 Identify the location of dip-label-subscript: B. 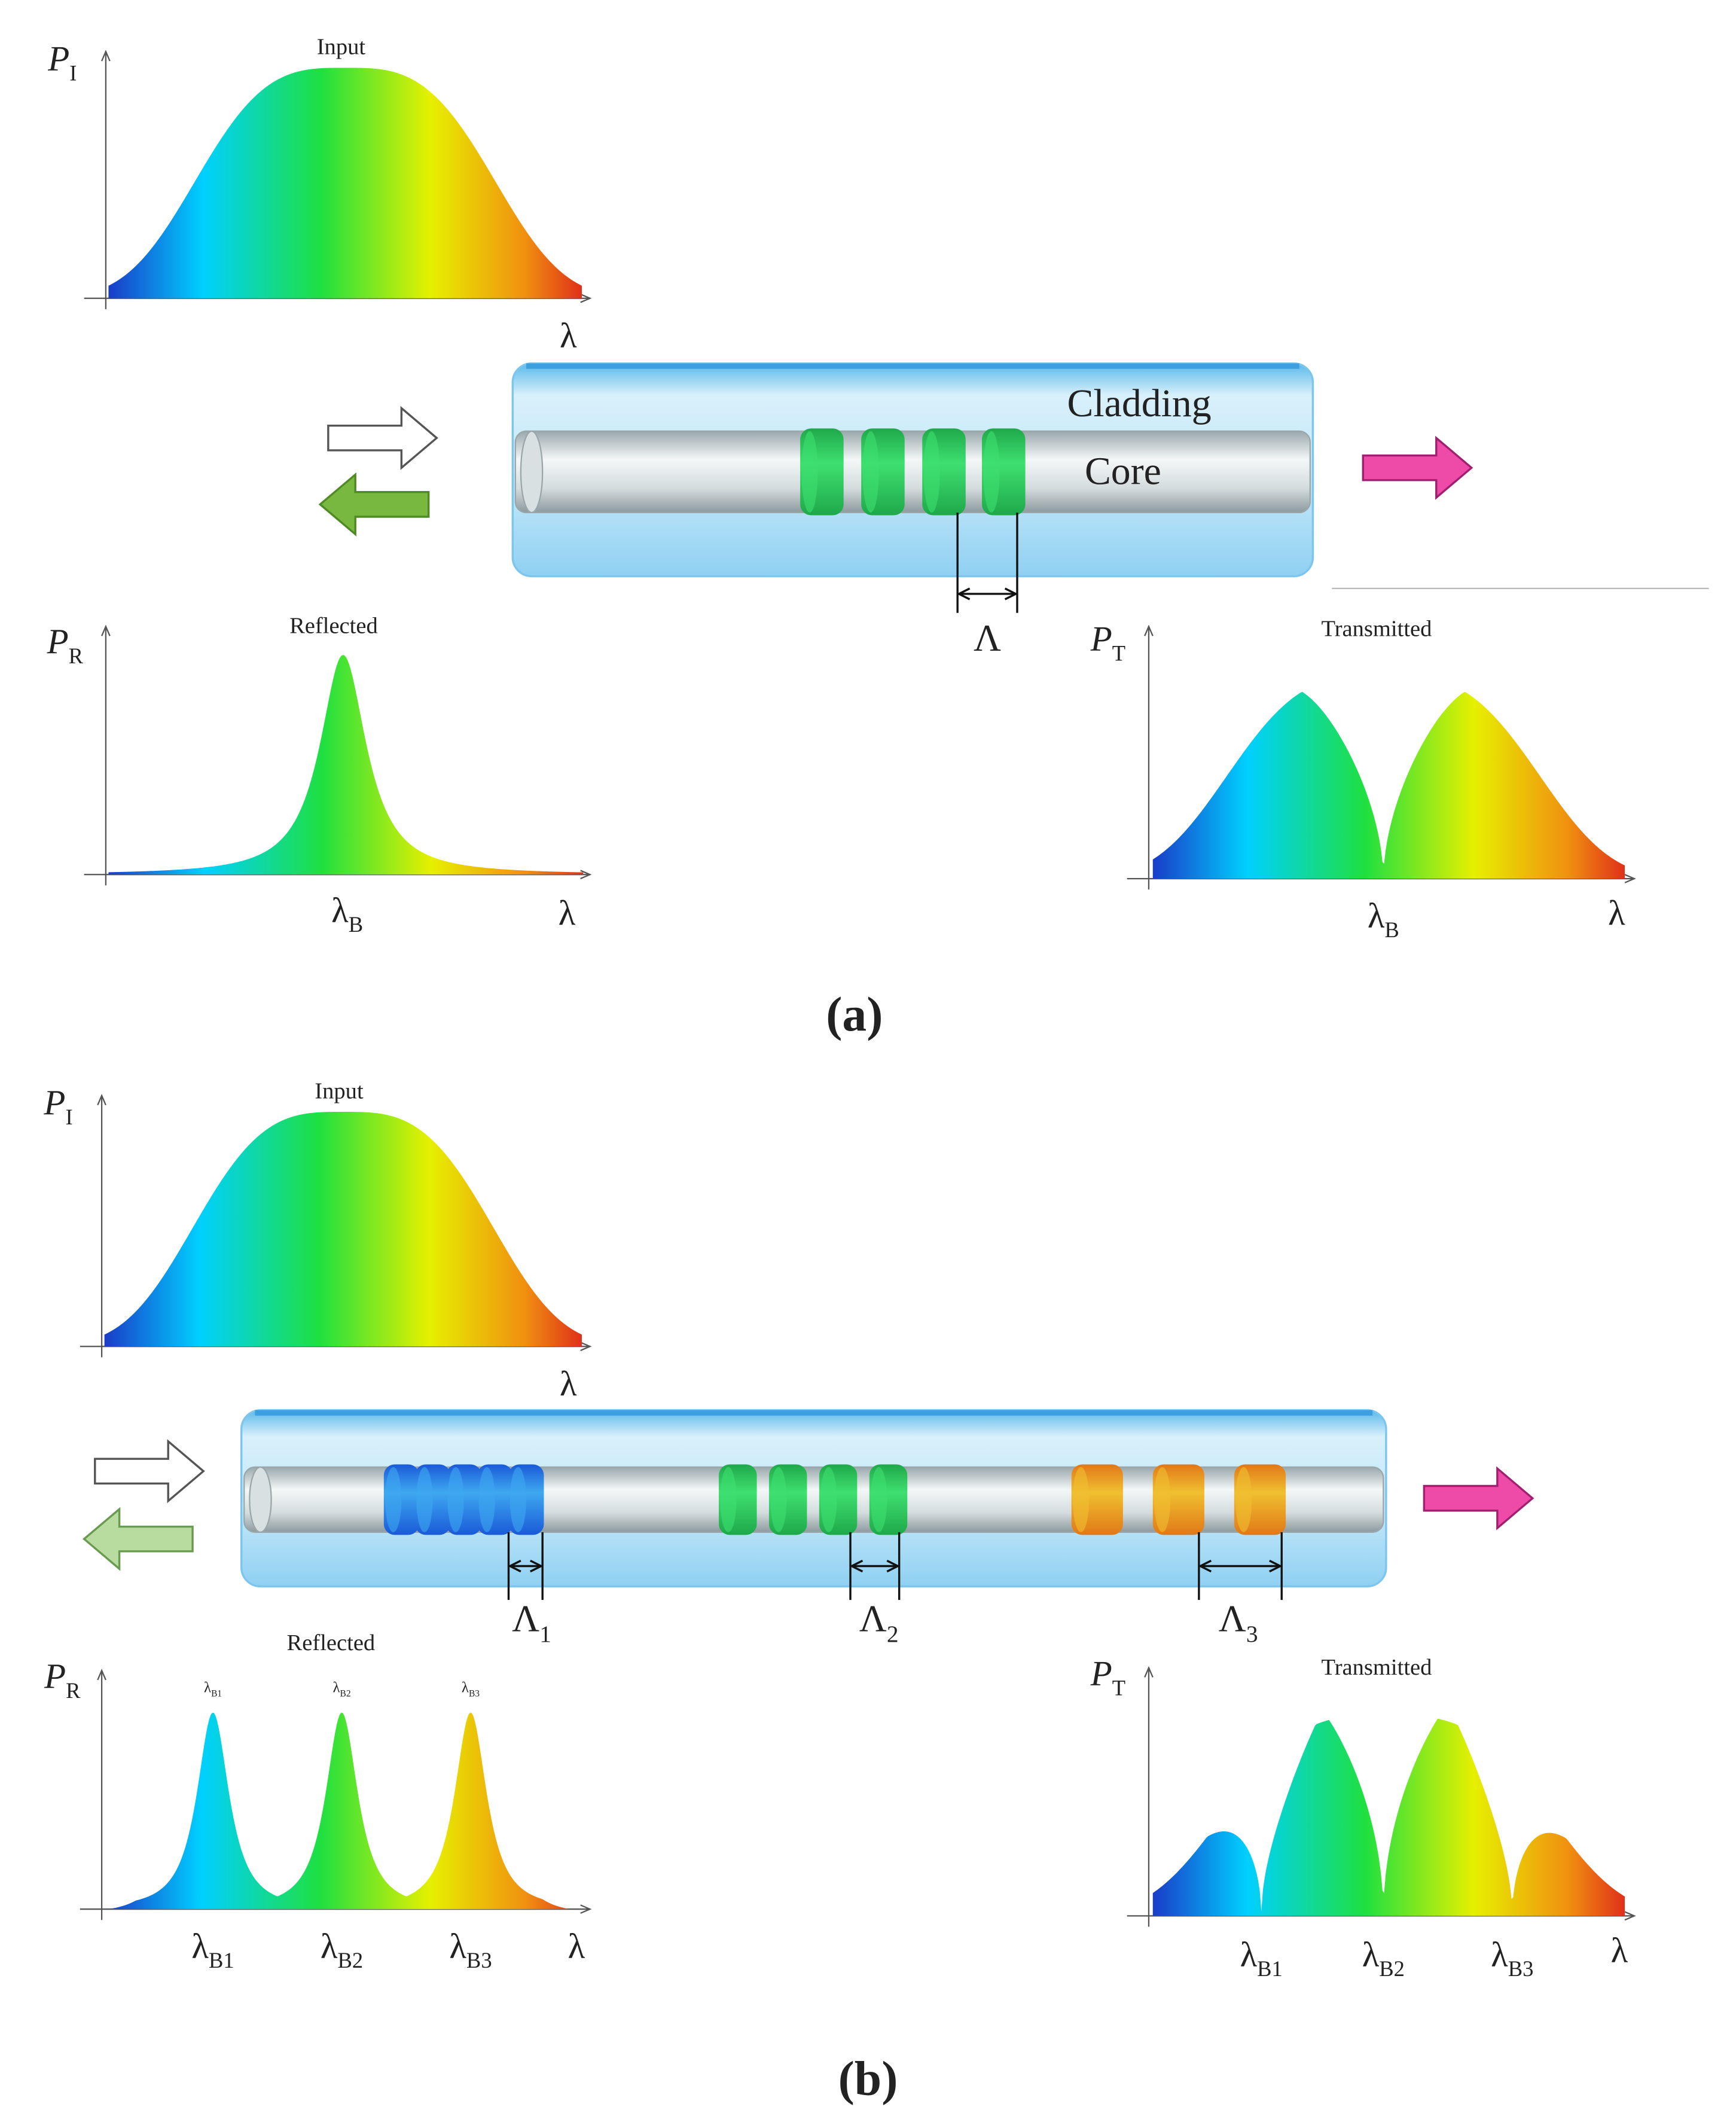
(1392, 930).